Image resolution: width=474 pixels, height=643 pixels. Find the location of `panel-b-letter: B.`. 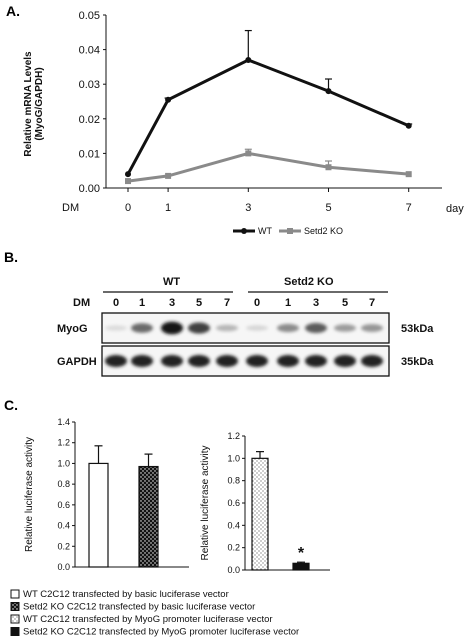

panel-b-letter: B. is located at coordinates (11, 257).